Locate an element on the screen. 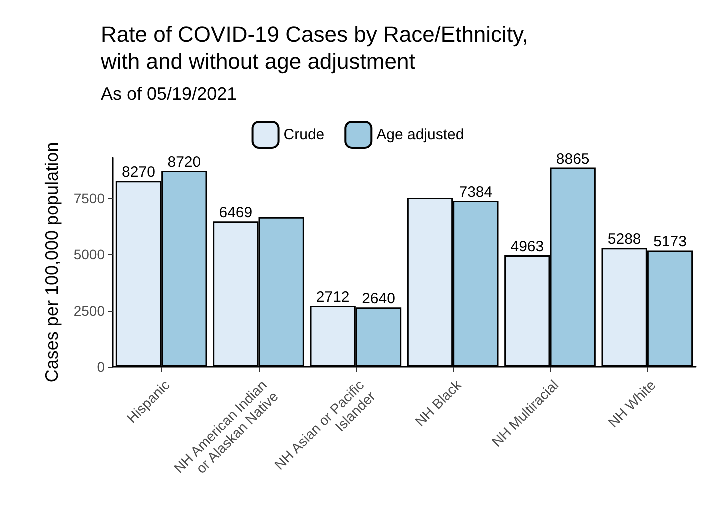 This screenshot has height=525, width=716. data-label: 7384 is located at coordinates (476, 193).